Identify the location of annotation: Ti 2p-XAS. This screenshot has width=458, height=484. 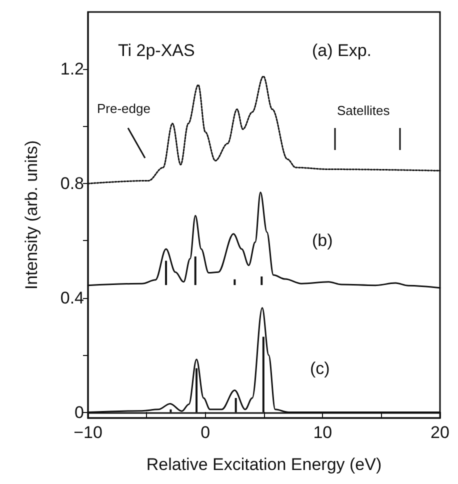
(156, 50).